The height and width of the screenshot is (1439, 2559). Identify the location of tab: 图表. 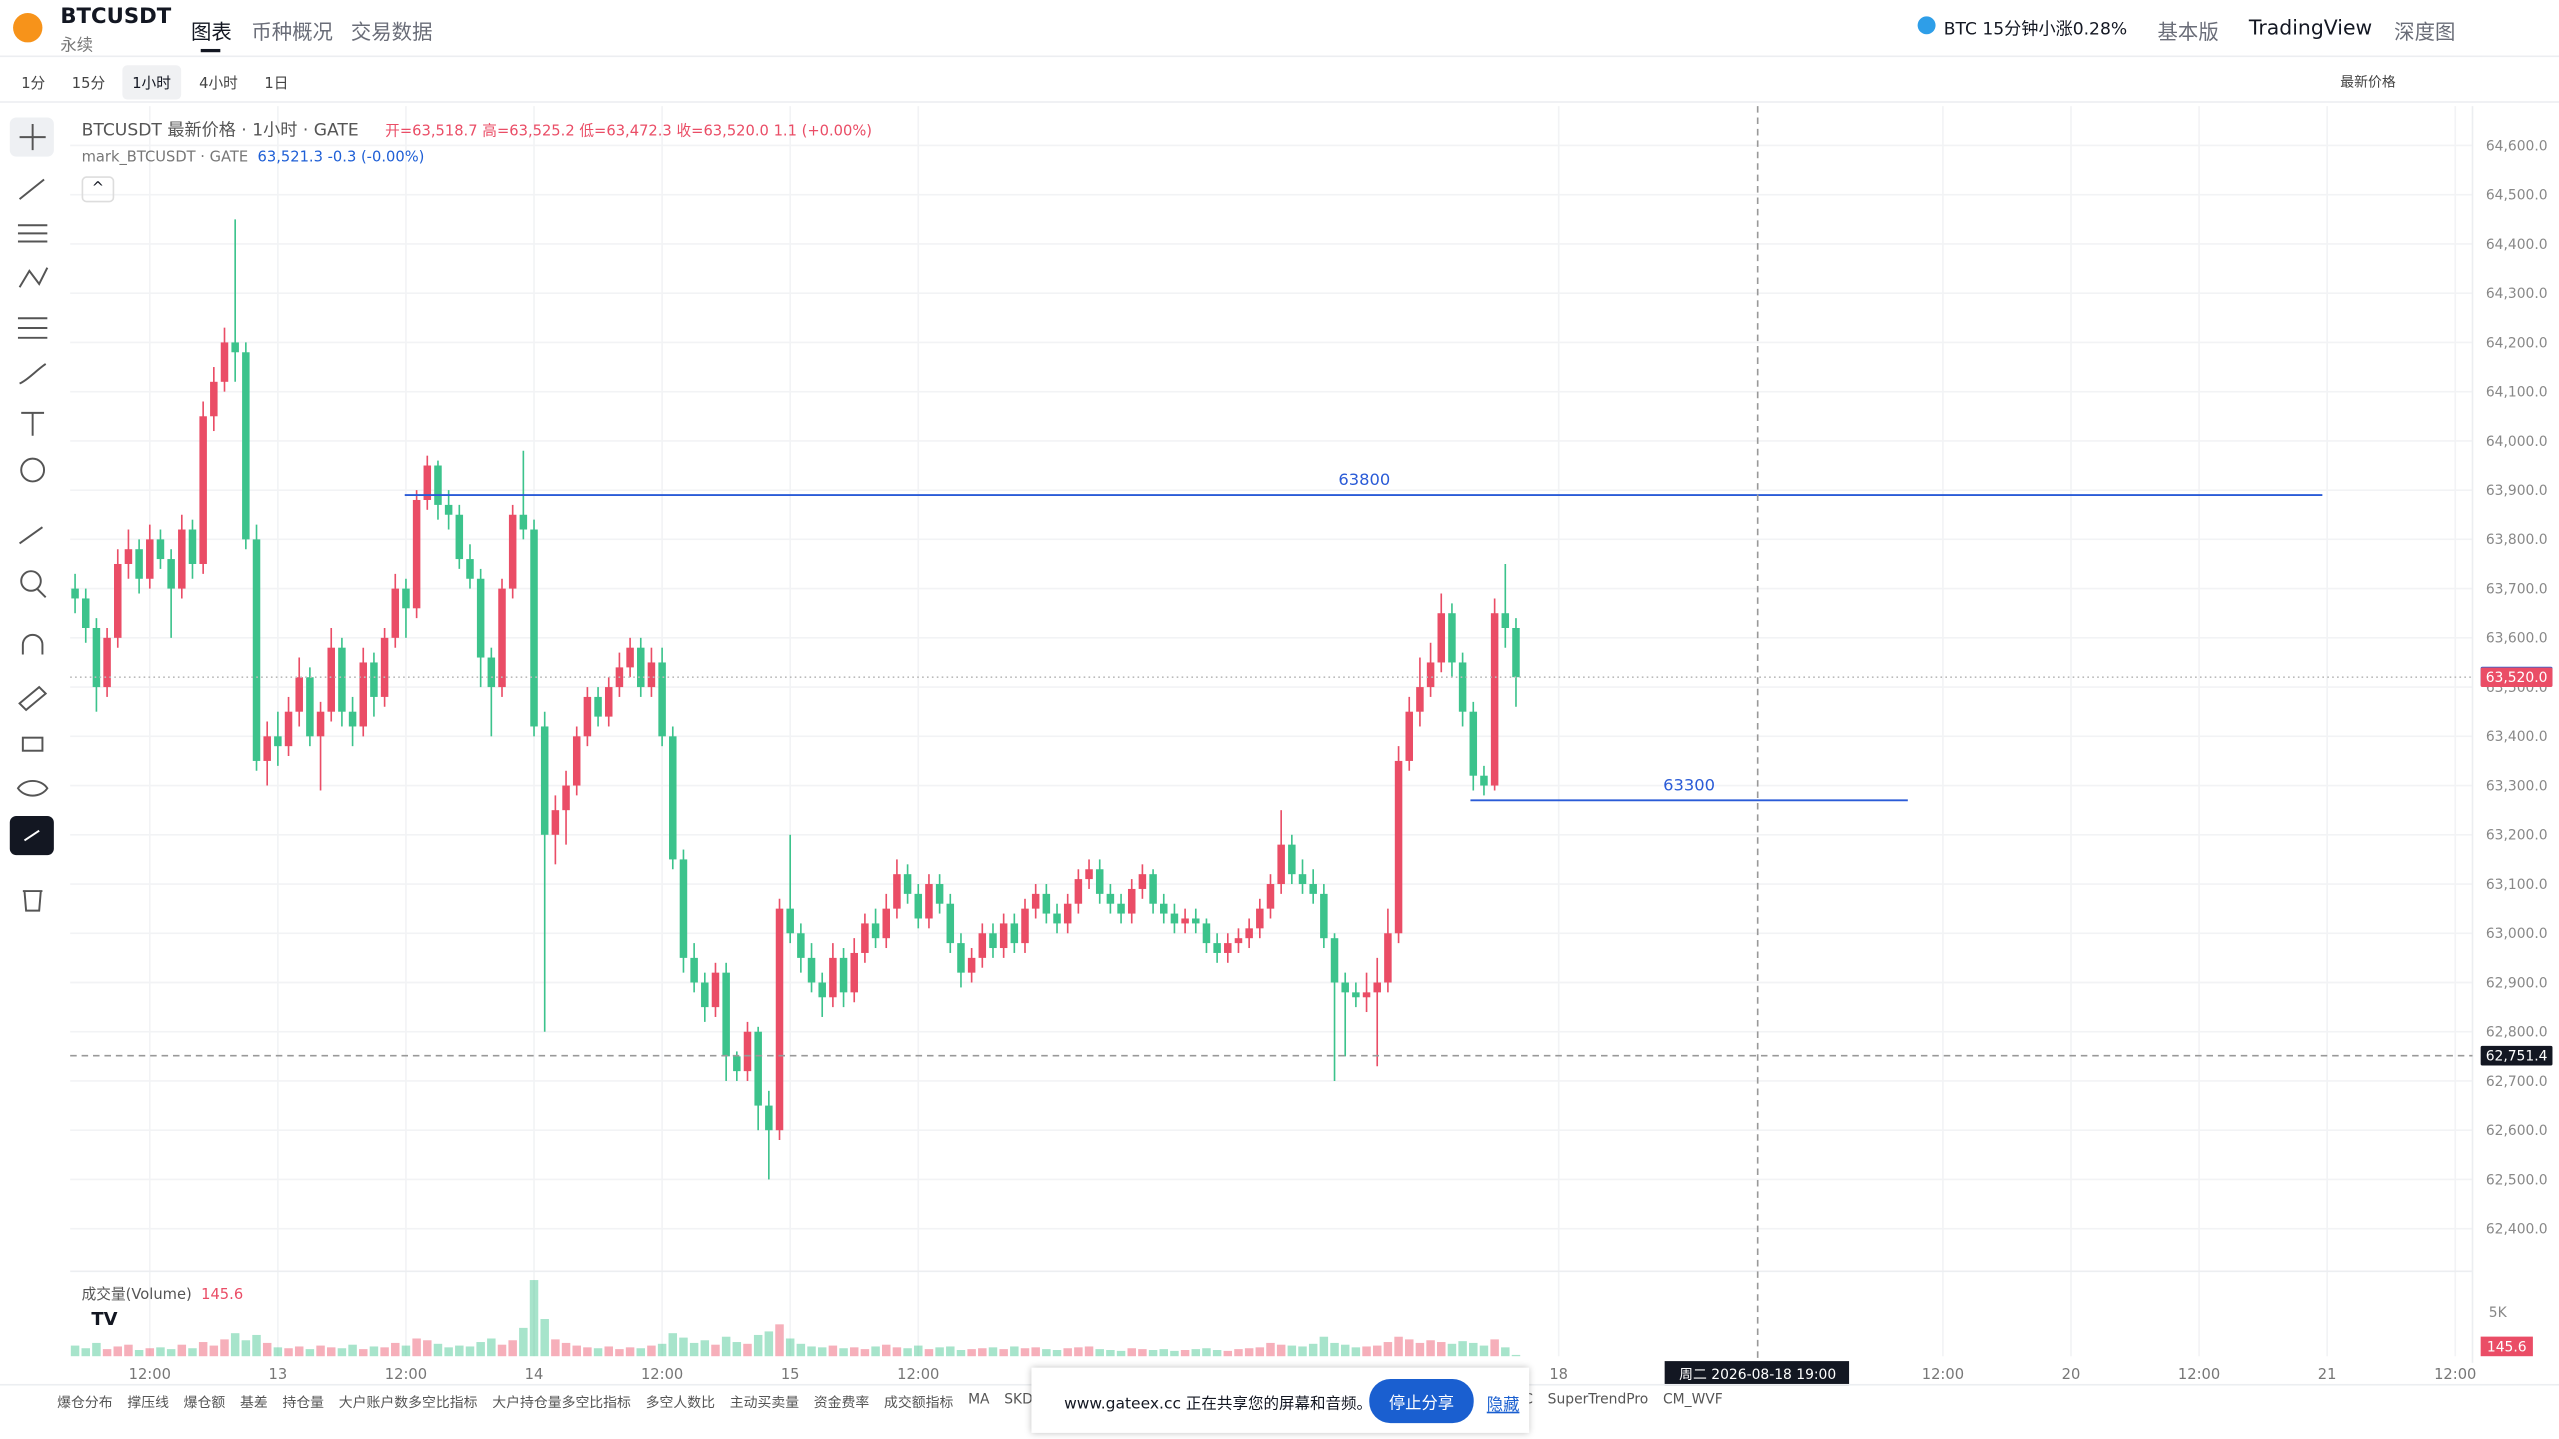
(211, 32).